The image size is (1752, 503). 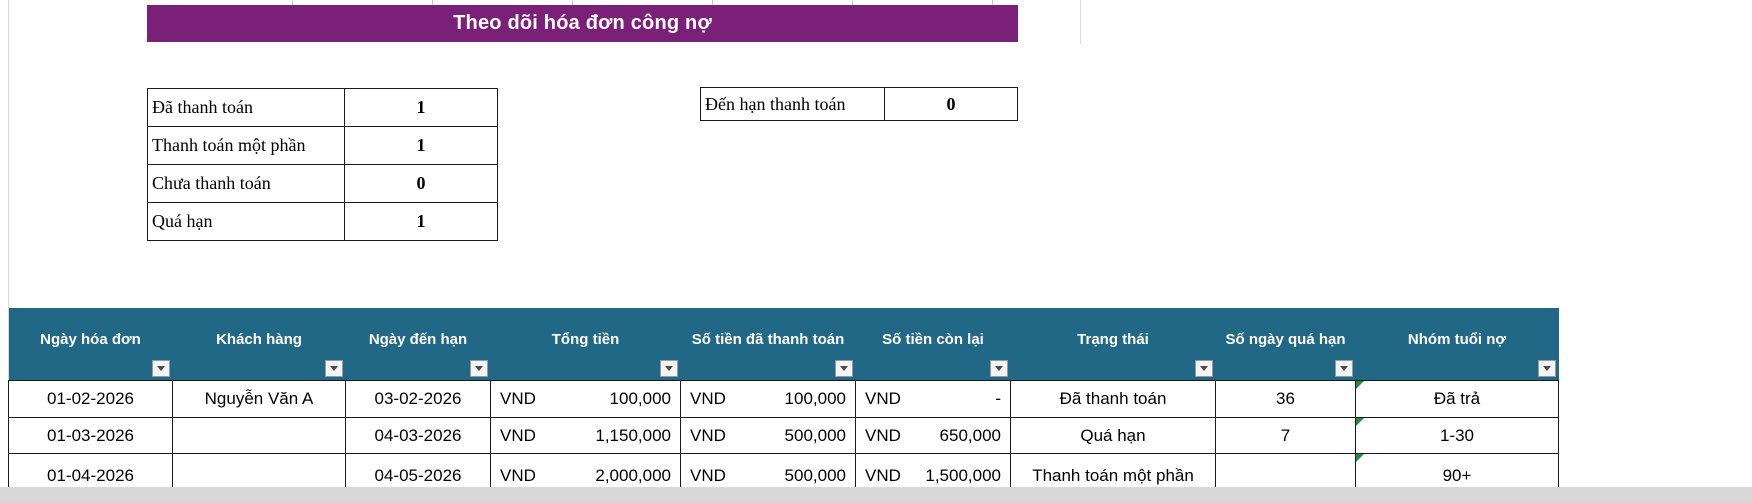 I want to click on table-row: Đã thanh toán 1, so click(x=322, y=107).